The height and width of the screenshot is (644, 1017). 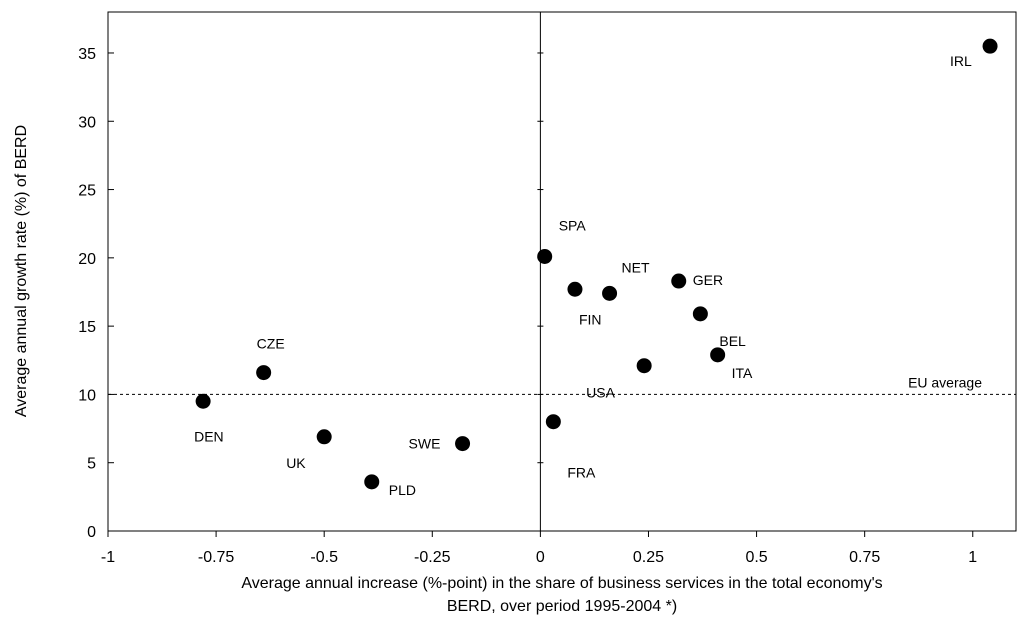 What do you see at coordinates (590, 319) in the screenshot?
I see `data-point-label-fin: FIN` at bounding box center [590, 319].